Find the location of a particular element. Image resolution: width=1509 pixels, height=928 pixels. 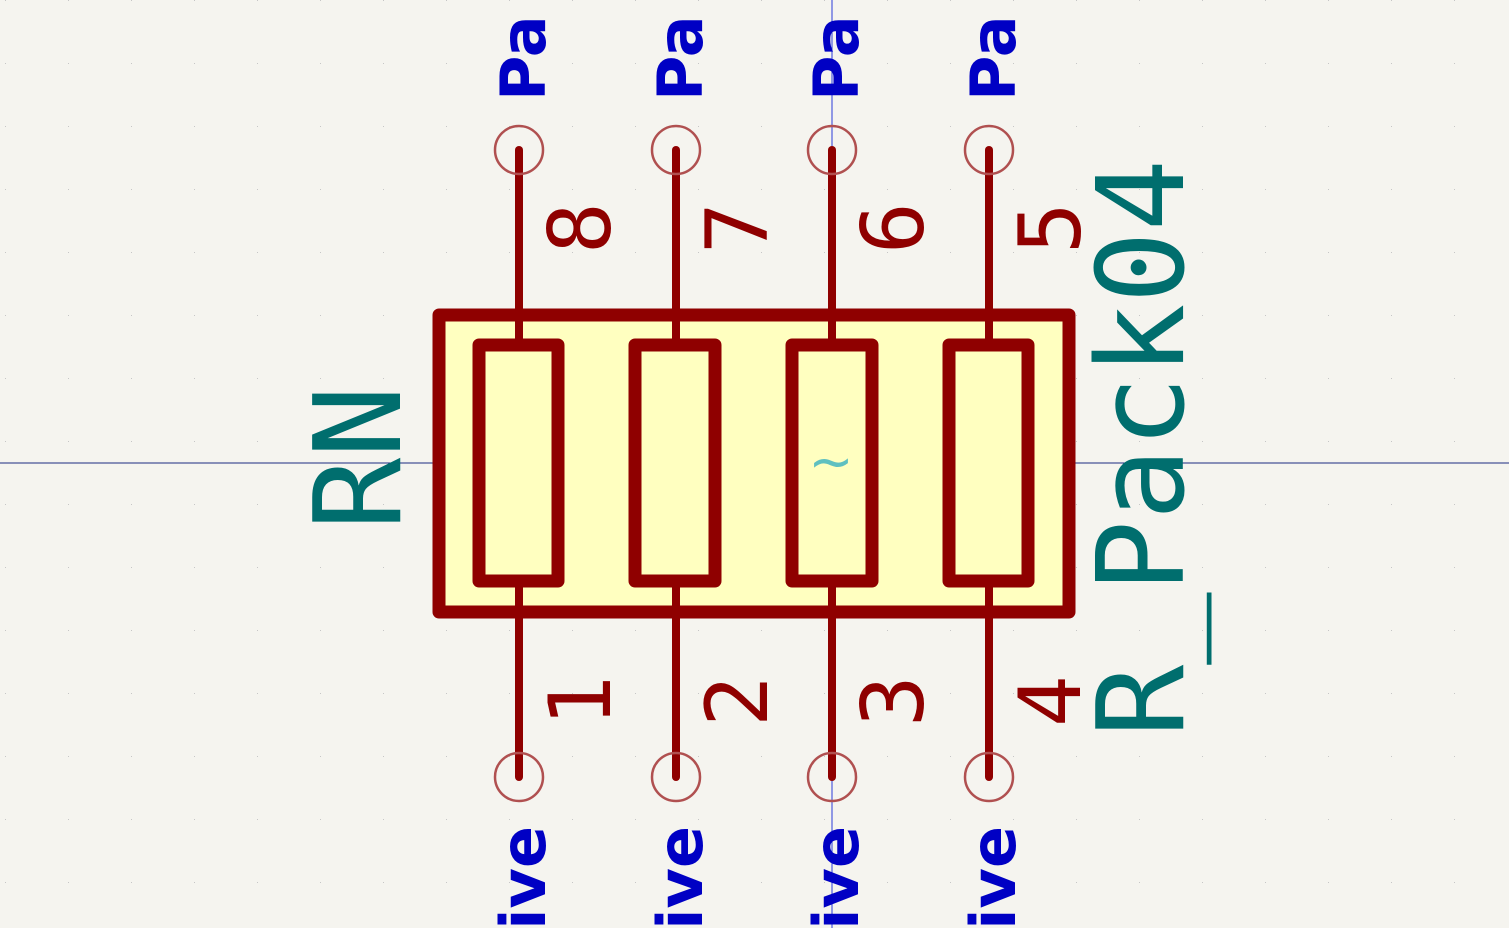

anchor-origin-marker: ~ is located at coordinates (830, 461).